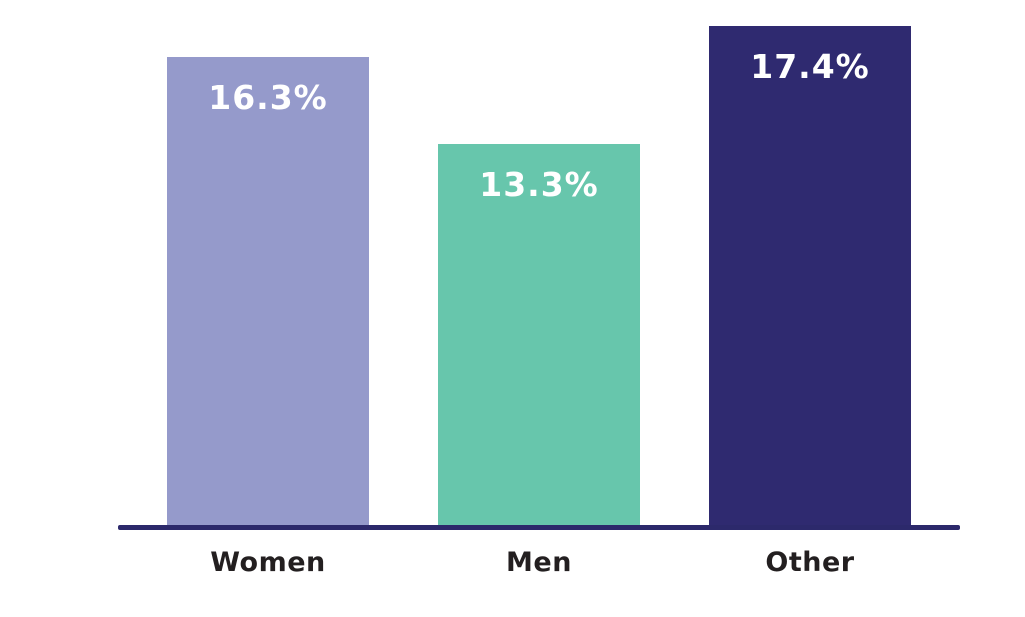 This screenshot has width=1025, height=617. I want to click on bar-value-label-women: 16.3%, so click(268, 97).